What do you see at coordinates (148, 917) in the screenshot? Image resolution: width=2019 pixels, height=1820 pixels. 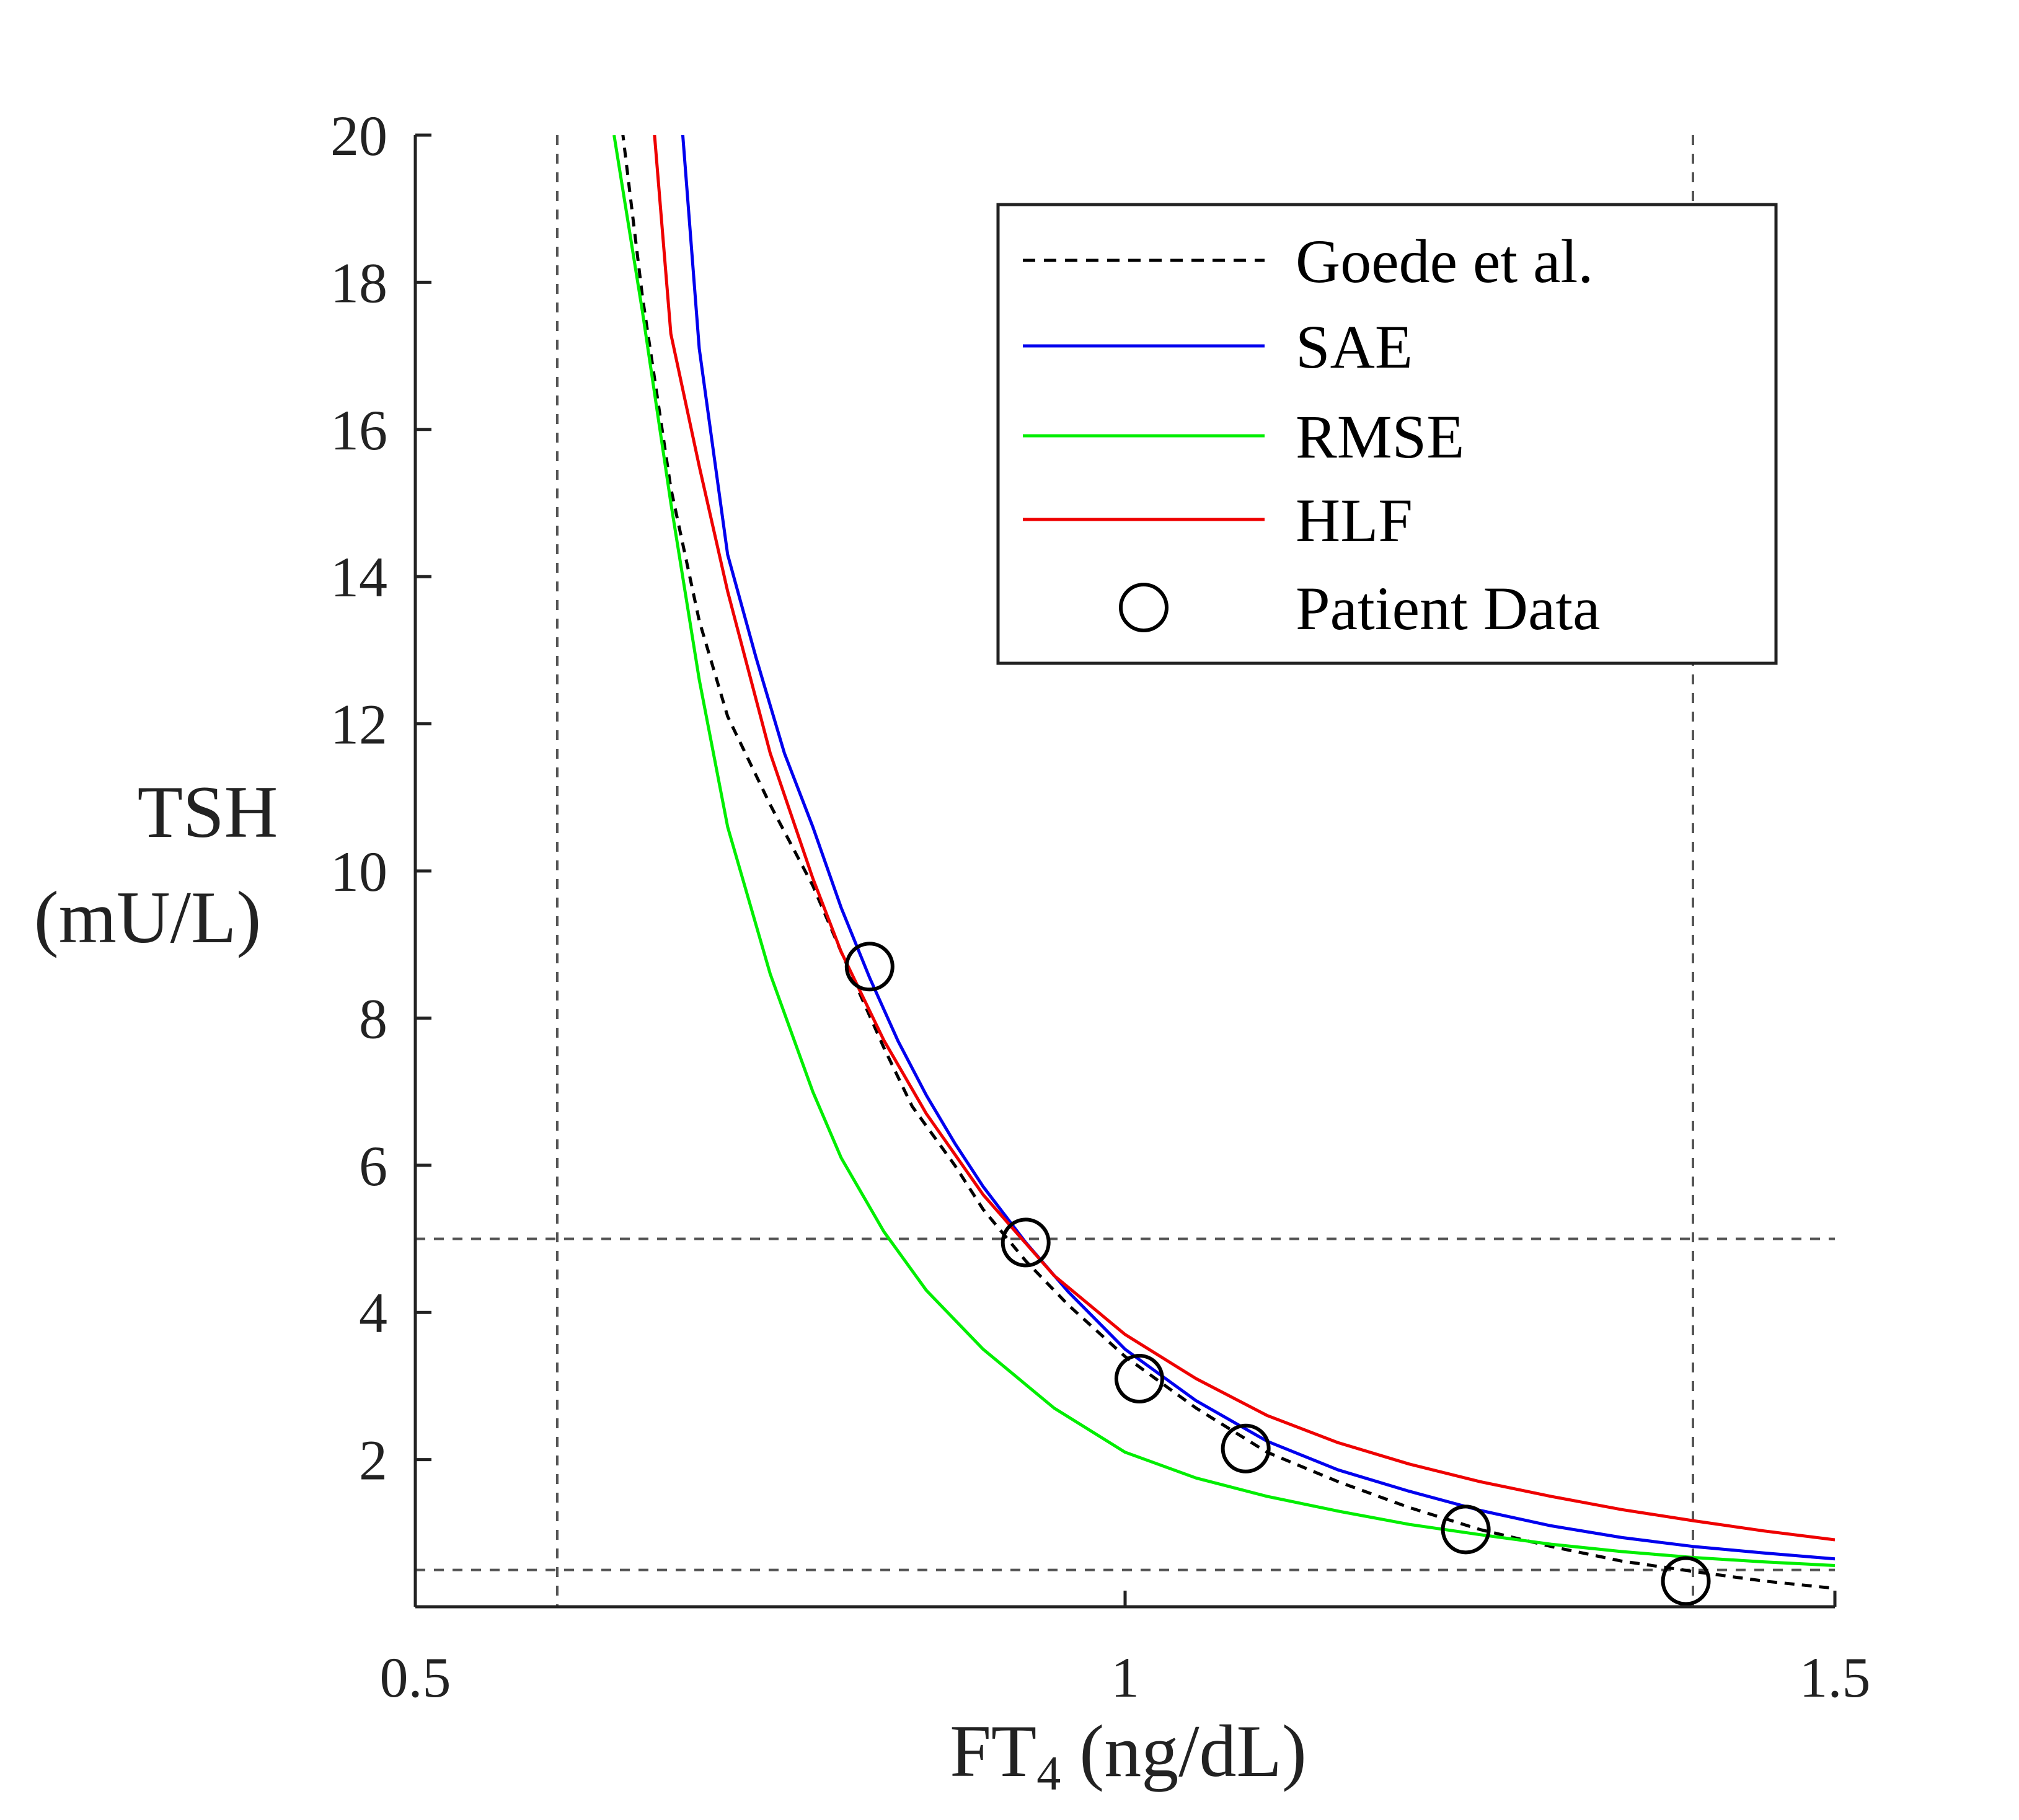 I see `y-axis-title-line-2: (mU/L)` at bounding box center [148, 917].